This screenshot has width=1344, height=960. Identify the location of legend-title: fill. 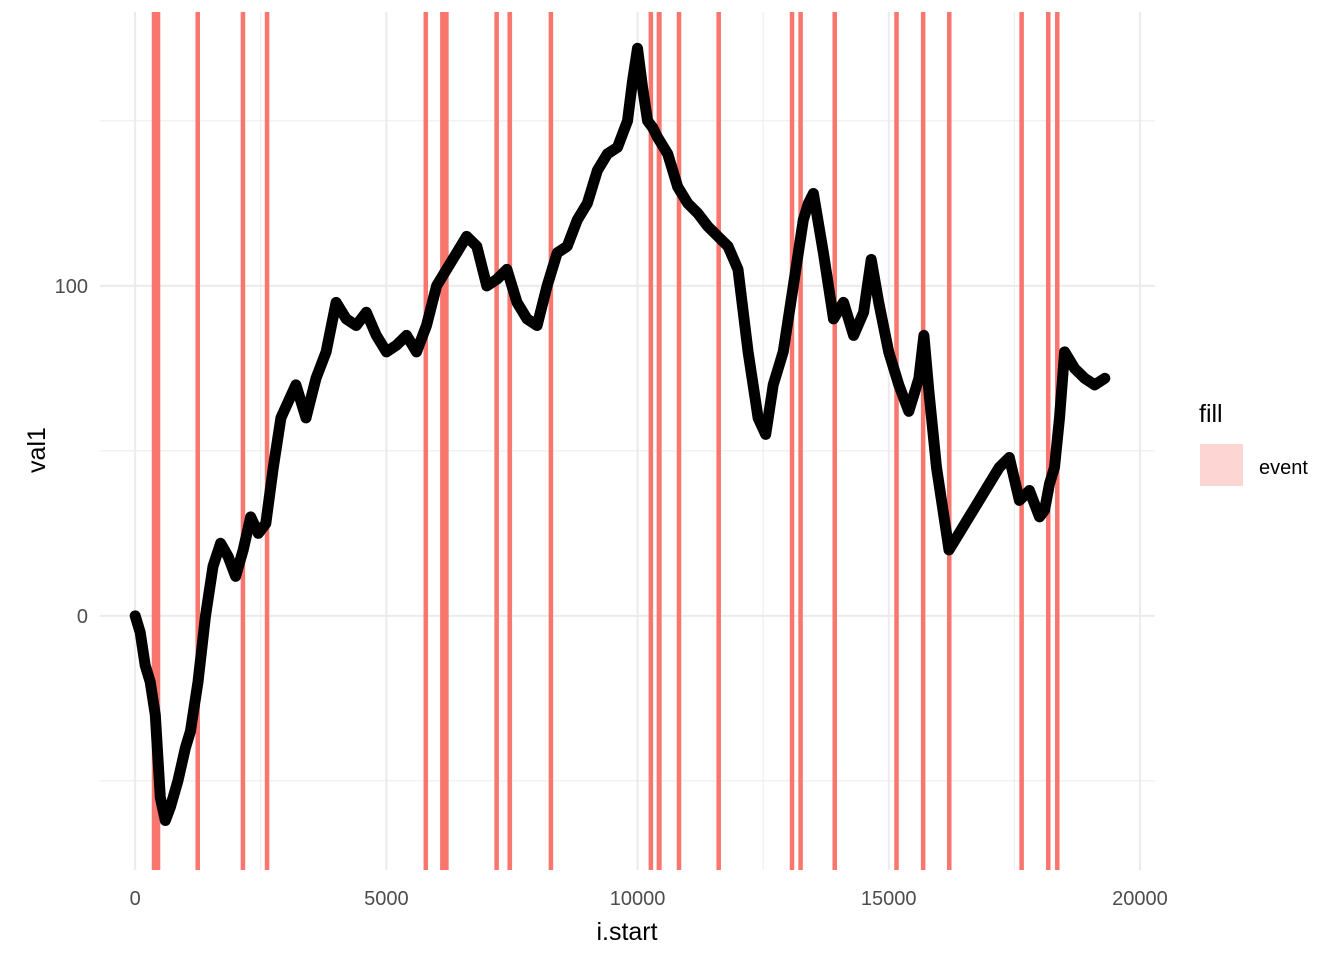
(1211, 414).